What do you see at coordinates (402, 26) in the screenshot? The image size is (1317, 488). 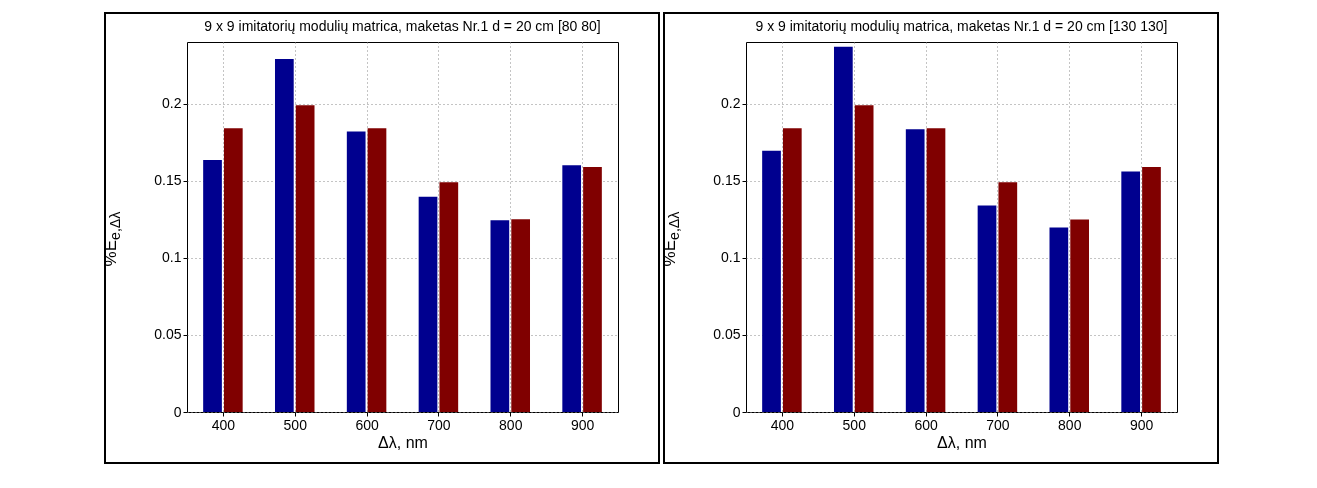 I see `chart-title: 9 x 9 imitatorių modulių matrica, maketas Nr.1 d = 20 cm [80 80]` at bounding box center [402, 26].